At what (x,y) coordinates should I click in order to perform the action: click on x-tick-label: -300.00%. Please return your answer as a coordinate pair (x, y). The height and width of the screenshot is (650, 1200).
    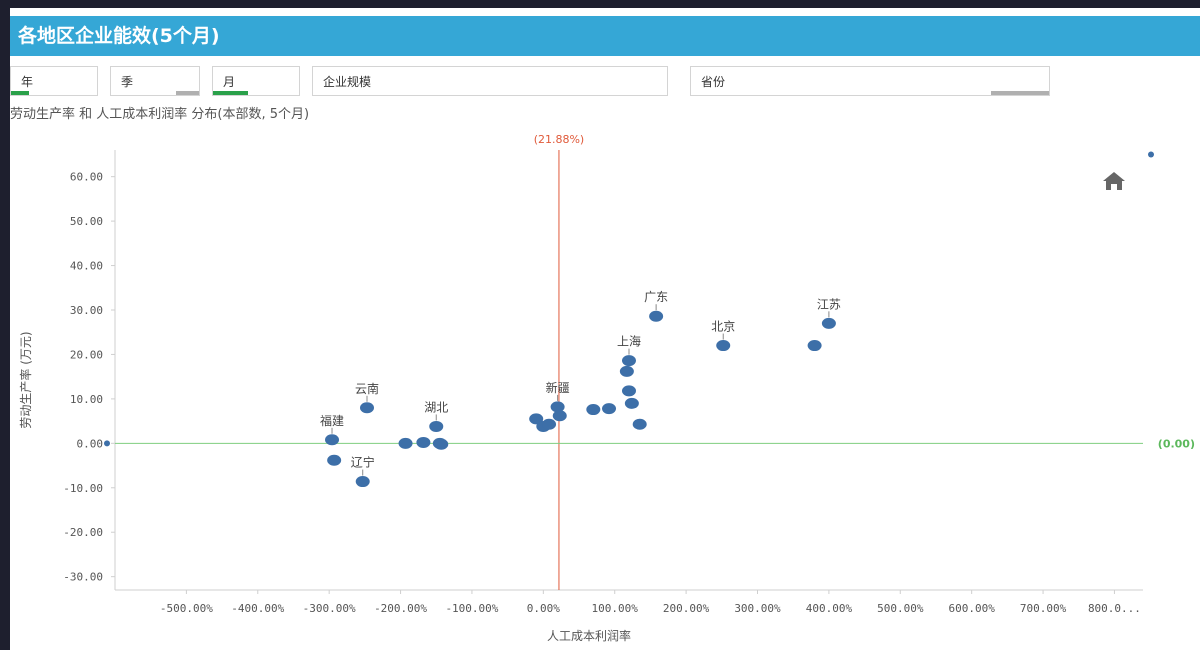
    Looking at the image, I should click on (329, 608).